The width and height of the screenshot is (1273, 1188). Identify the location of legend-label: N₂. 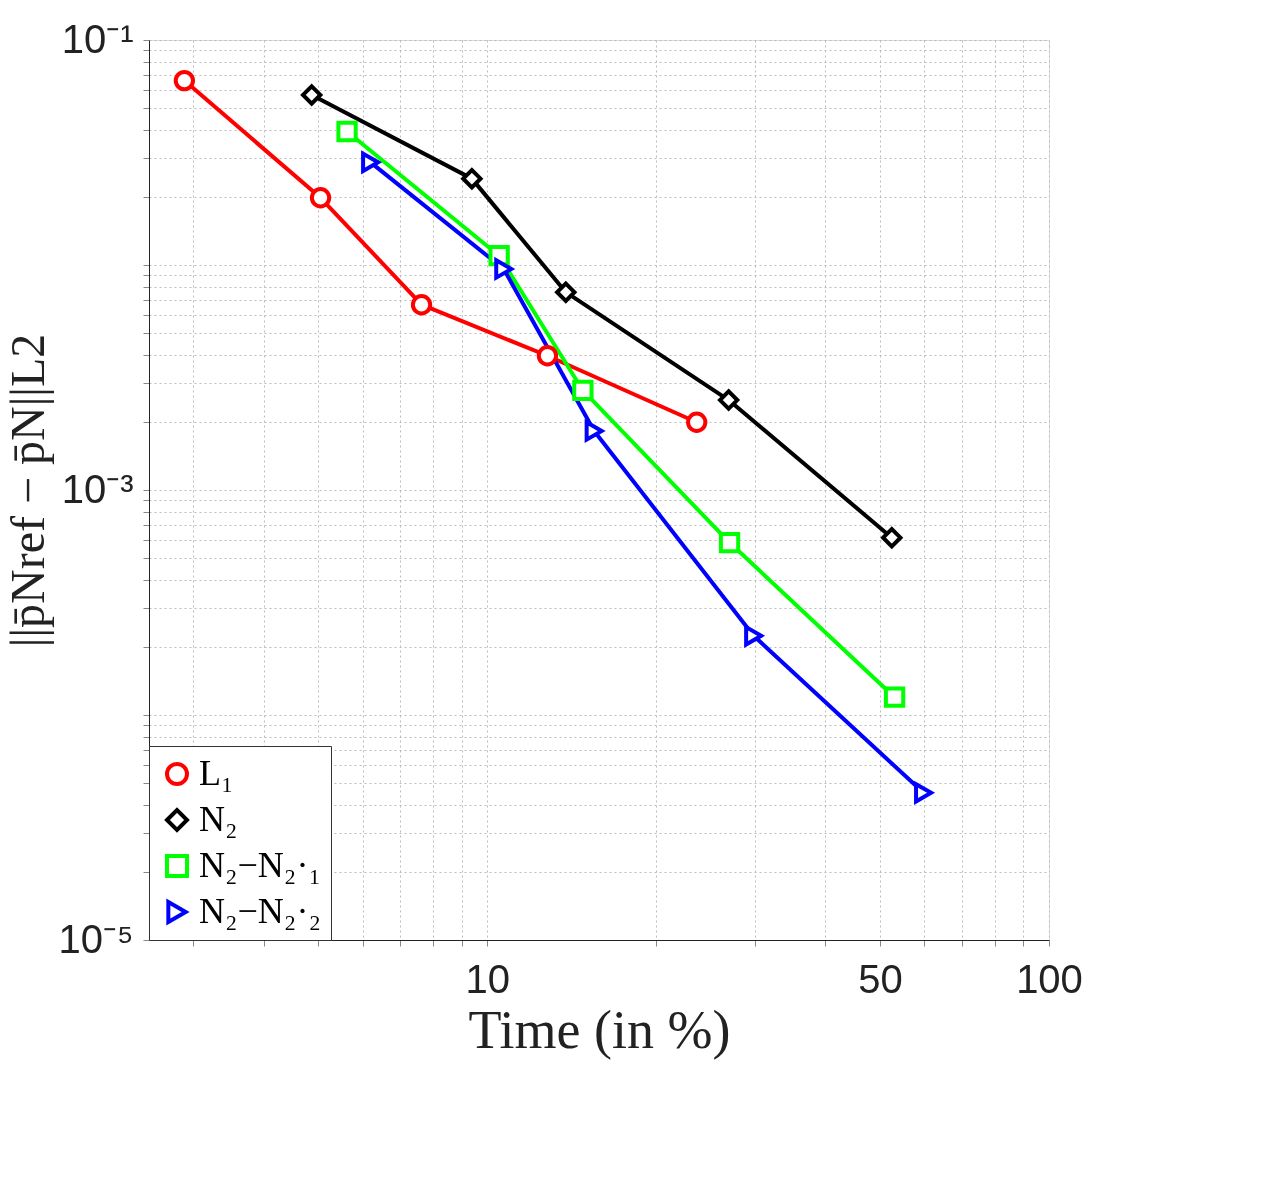
(218, 819).